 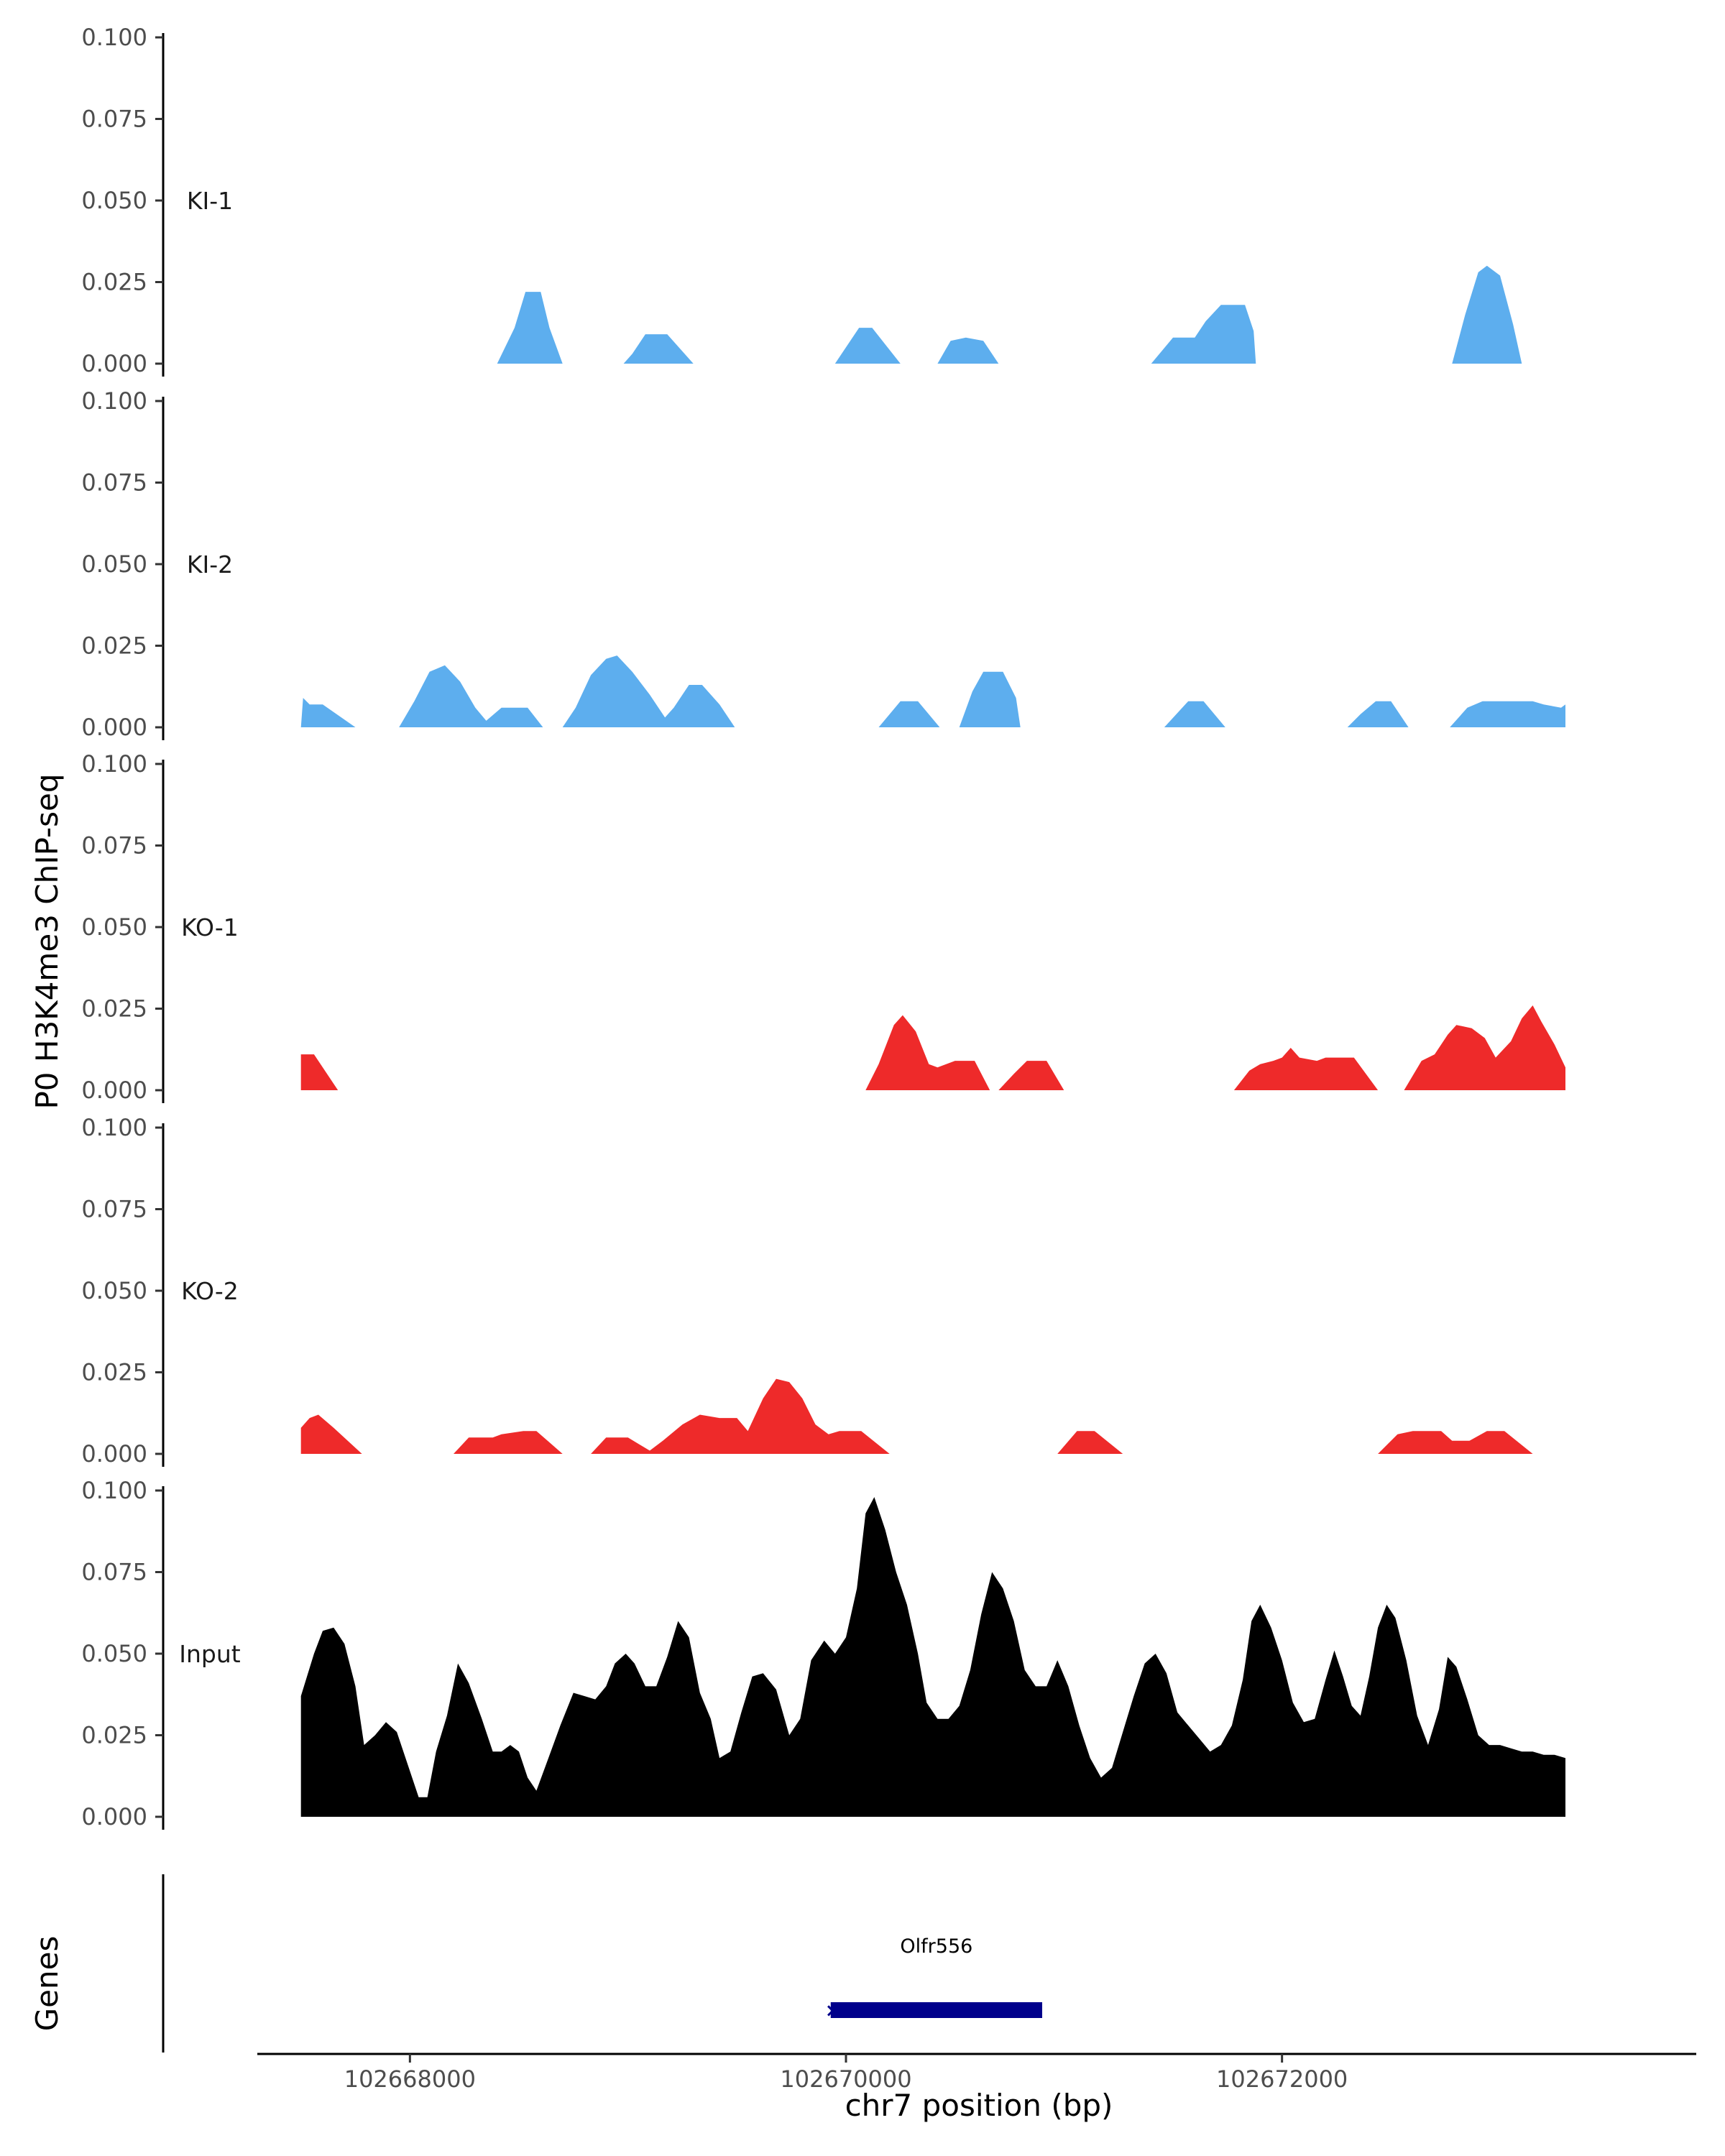 I want to click on x-tick-label: 102672000, so click(x=1282, y=2079).